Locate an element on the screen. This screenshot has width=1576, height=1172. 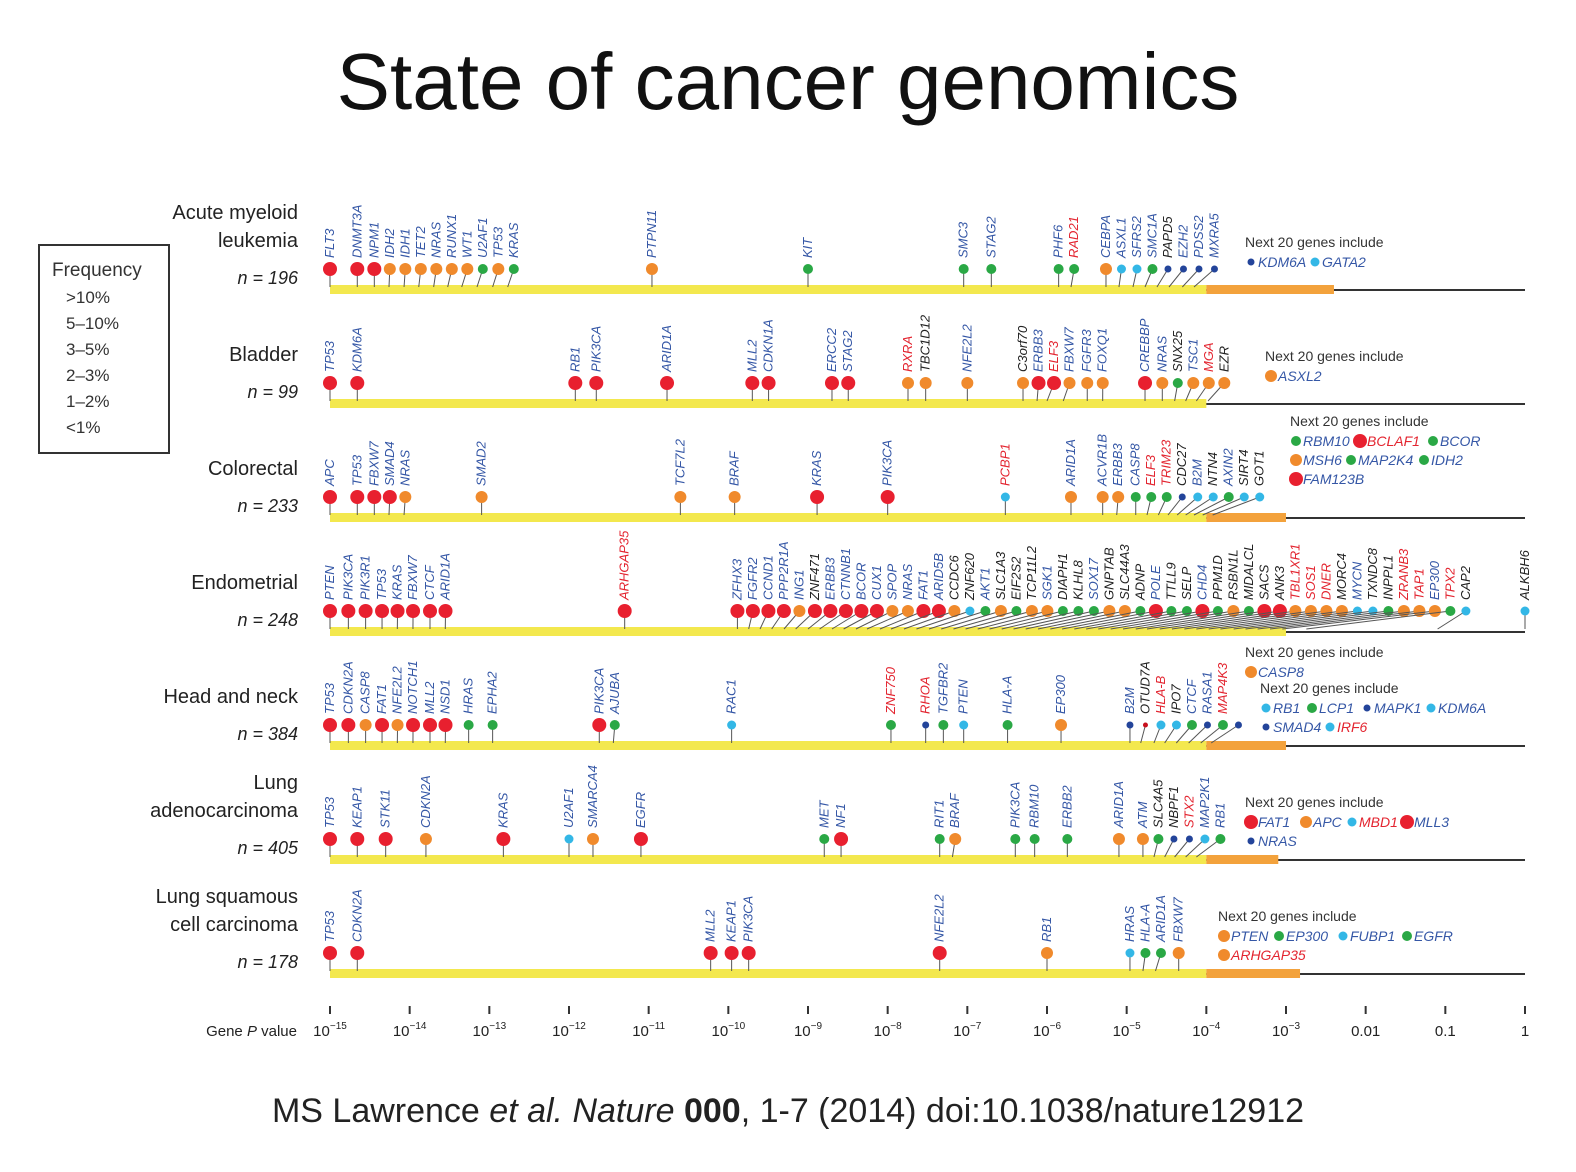
gene-label: AJUBA is located at coordinates (614, 693).